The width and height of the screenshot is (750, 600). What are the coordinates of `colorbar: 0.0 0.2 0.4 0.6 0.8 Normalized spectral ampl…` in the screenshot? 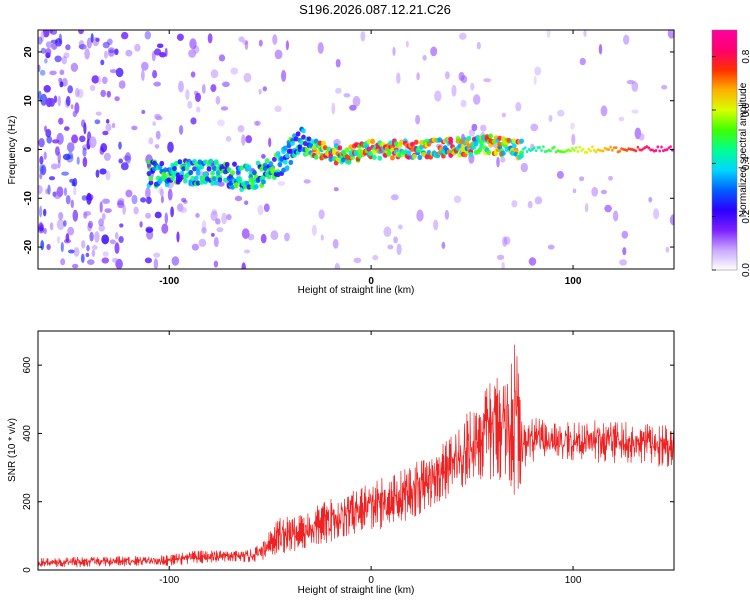 It's located at (730, 153).